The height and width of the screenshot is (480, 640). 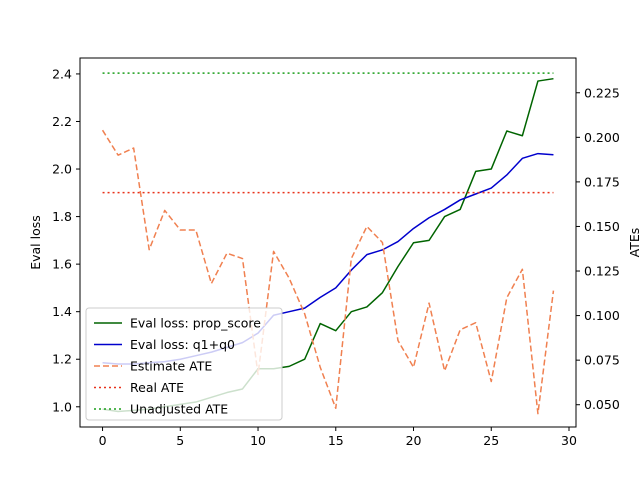 What do you see at coordinates (103, 440) in the screenshot?
I see `x-tick-label: 0` at bounding box center [103, 440].